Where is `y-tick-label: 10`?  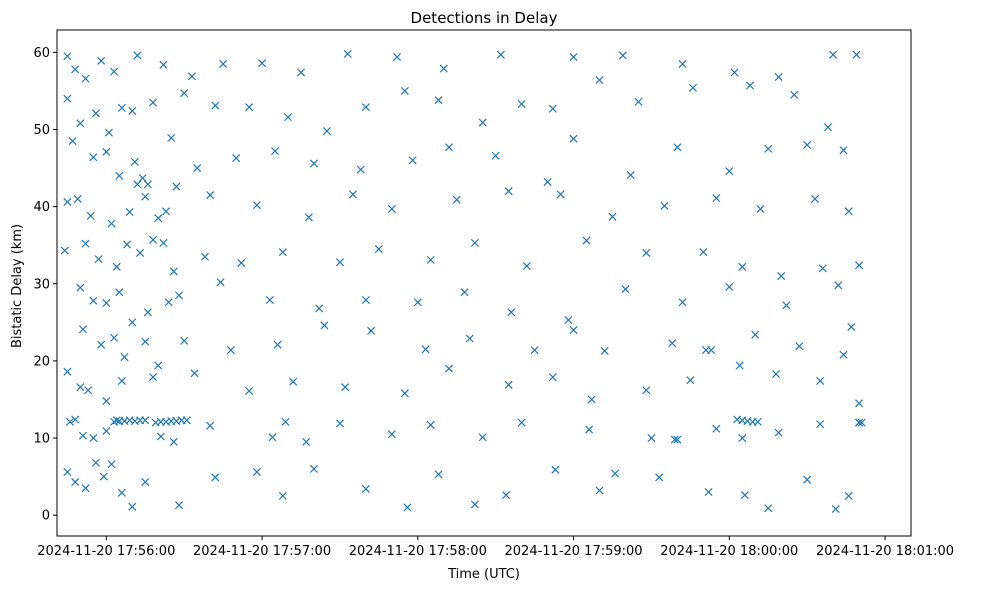 y-tick-label: 10 is located at coordinates (41, 439).